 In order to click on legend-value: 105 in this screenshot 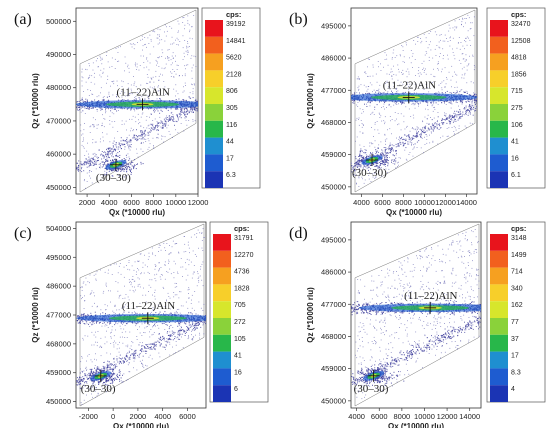, I will do `click(240, 339)`.